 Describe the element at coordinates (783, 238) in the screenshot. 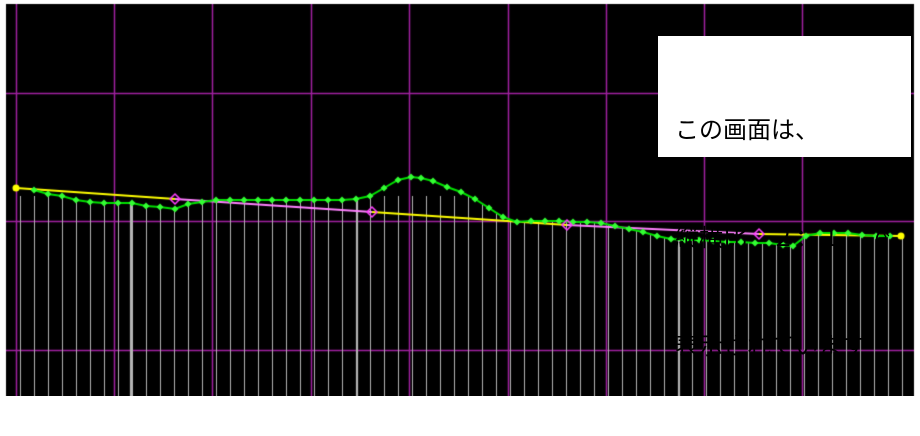

I see `notice-line-2: 縦横比 ２：１ で` at that location.